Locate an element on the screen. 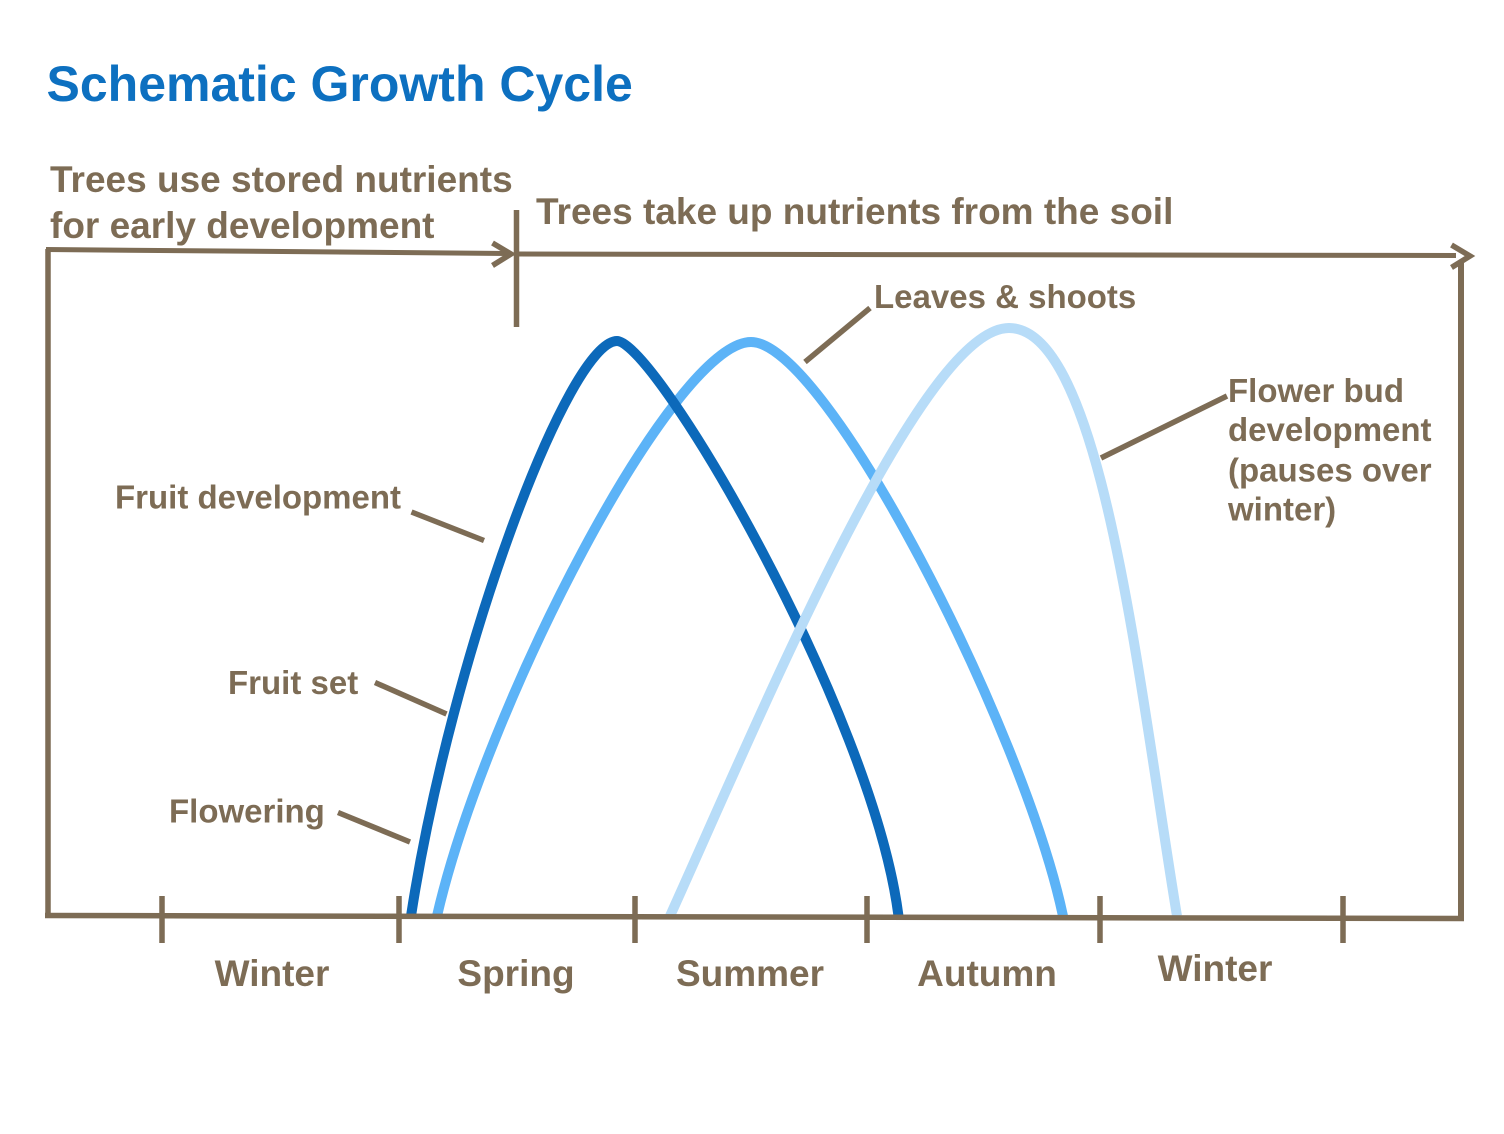  svg-text: for early development is located at coordinates (242, 225).